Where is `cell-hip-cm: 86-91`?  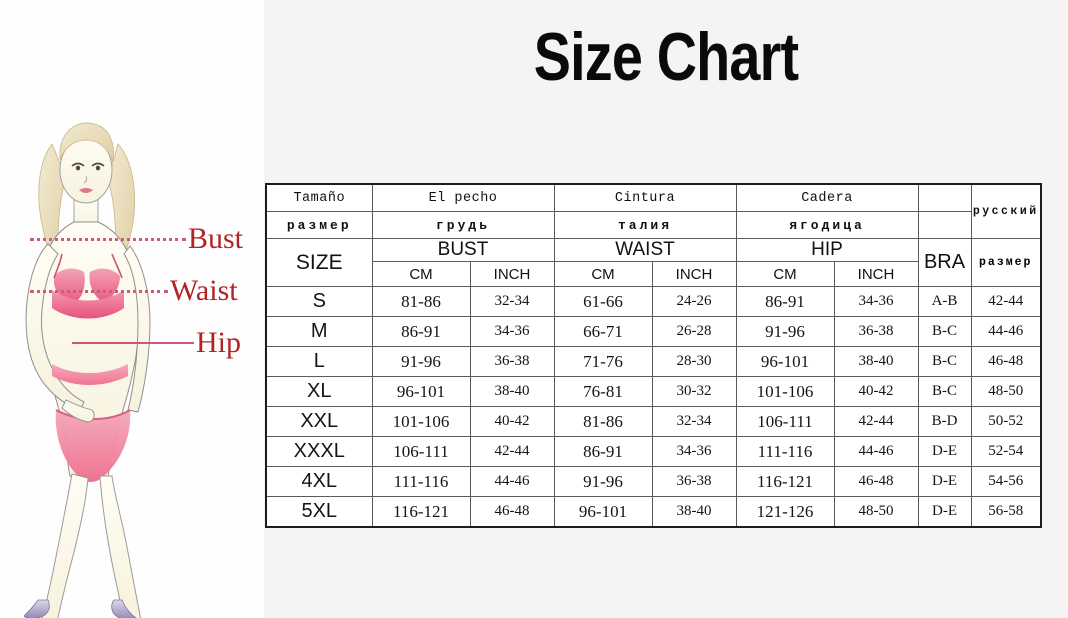 cell-hip-cm: 86-91 is located at coordinates (785, 301).